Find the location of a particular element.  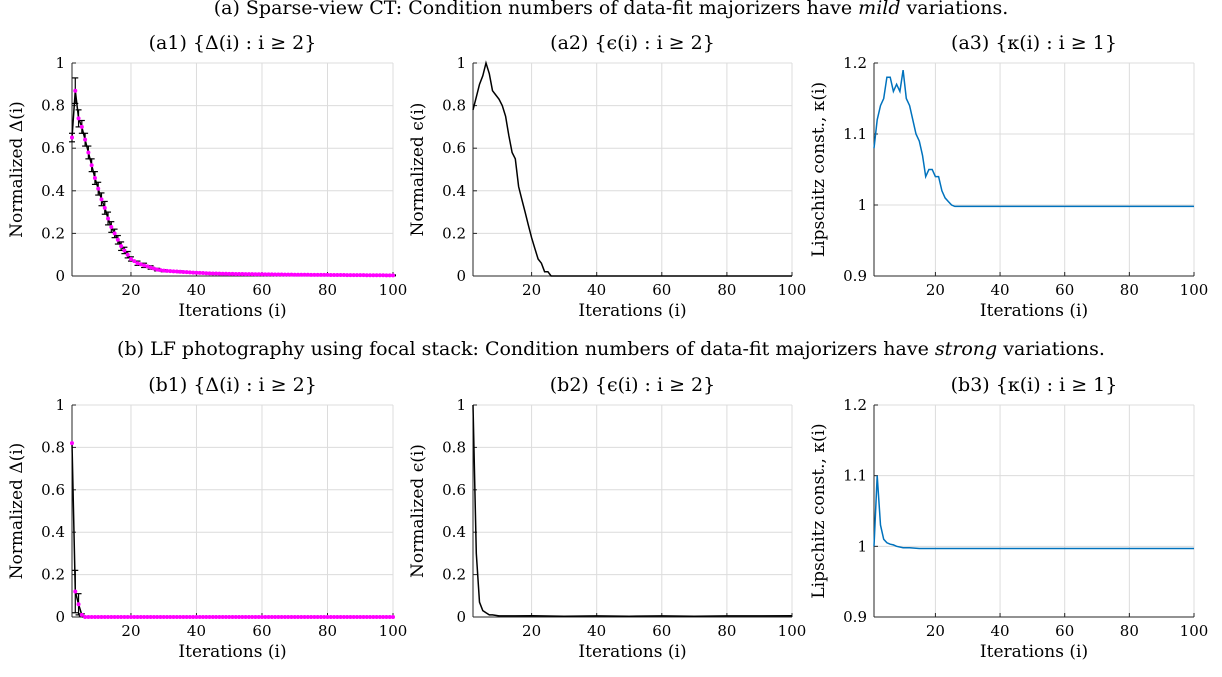

chart-title: (b3) {κ(i) : i ≥ 1} is located at coordinates (1034, 385).